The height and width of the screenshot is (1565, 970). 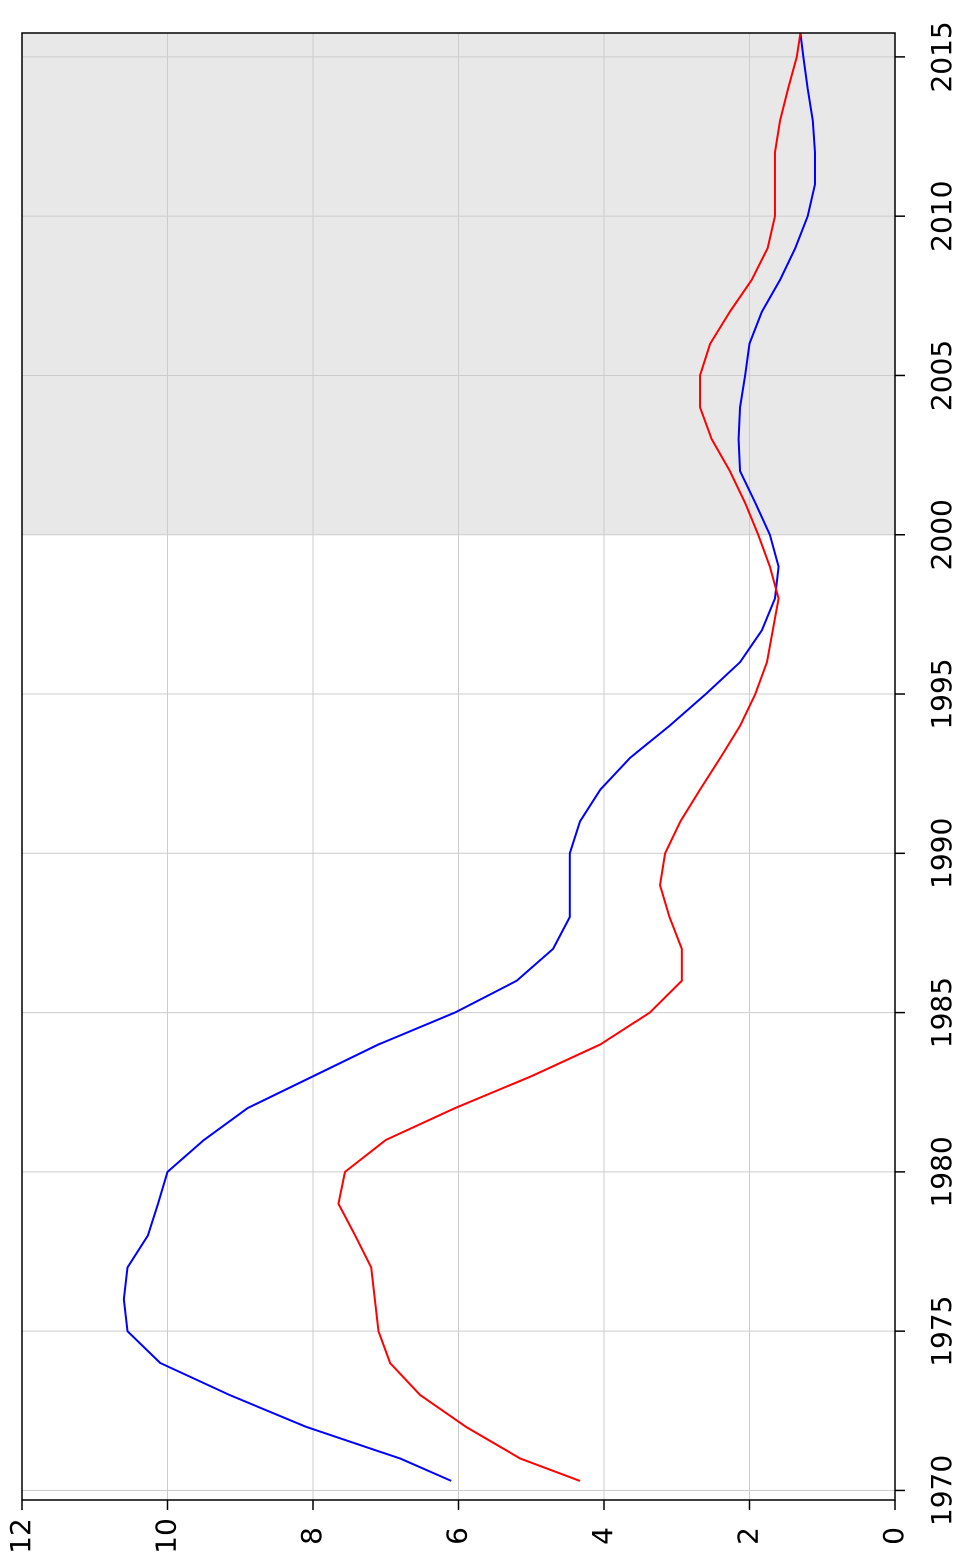 What do you see at coordinates (941, 216) in the screenshot?
I see `year-tick-label: 2010` at bounding box center [941, 216].